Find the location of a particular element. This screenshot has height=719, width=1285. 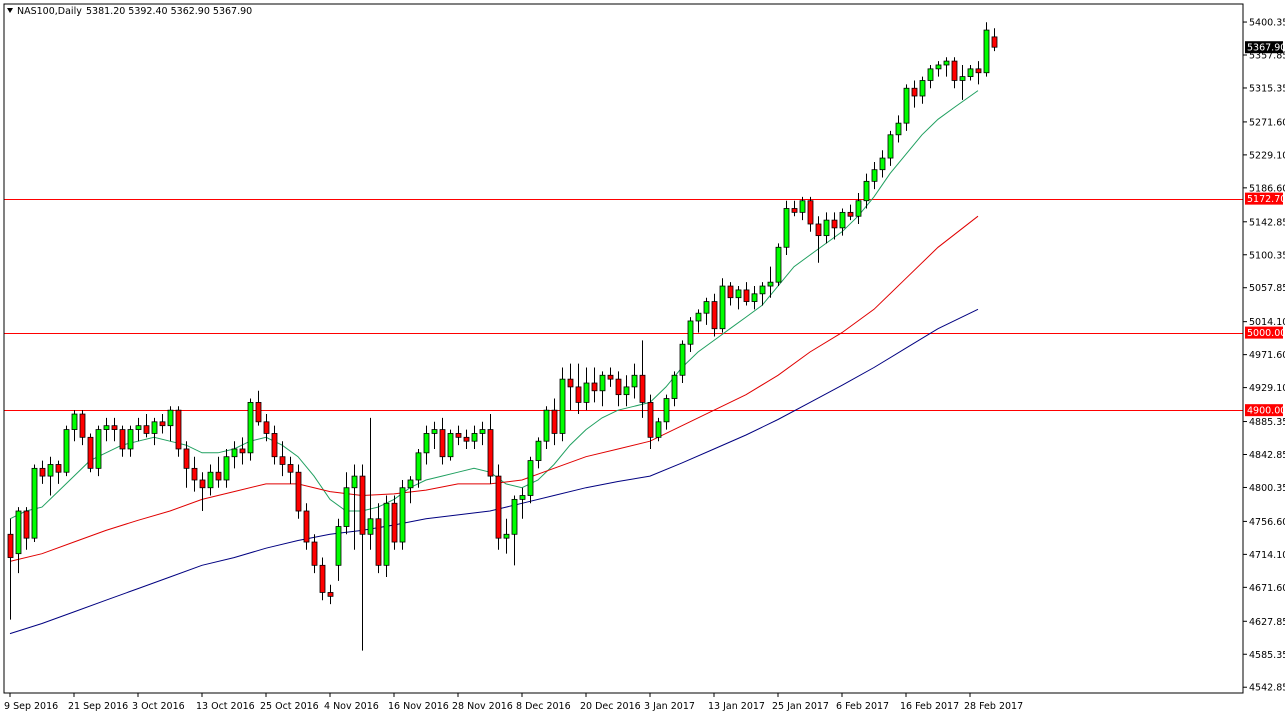

y-tick-label: 5014.10 is located at coordinates (1267, 322).